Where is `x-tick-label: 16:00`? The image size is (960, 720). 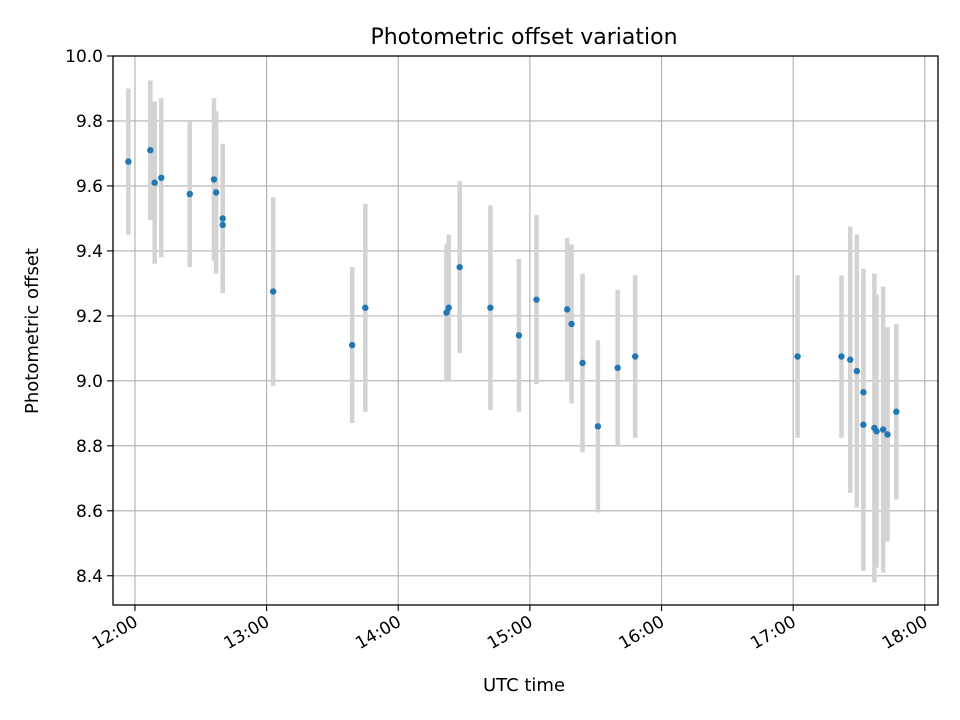 x-tick-label: 16:00 is located at coordinates (642, 633).